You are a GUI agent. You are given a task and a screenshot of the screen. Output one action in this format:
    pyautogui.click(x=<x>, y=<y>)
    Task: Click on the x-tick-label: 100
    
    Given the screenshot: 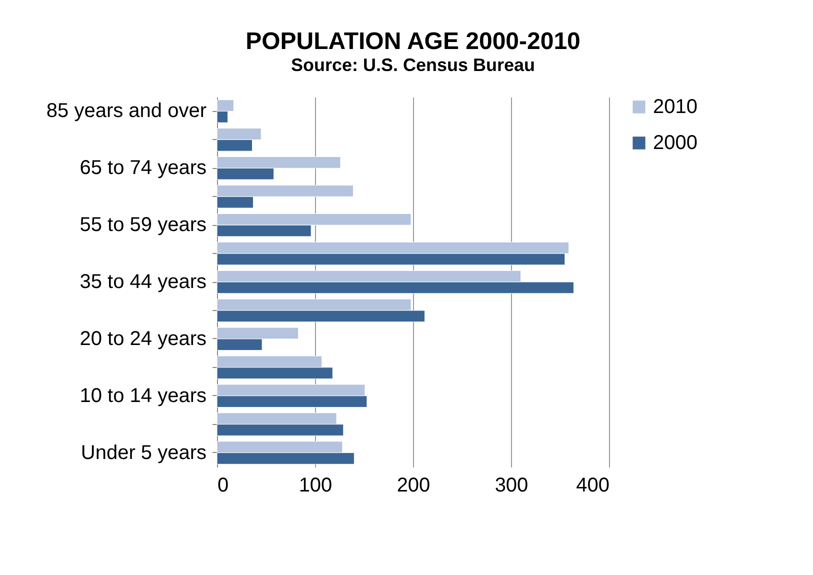 What is the action you would take?
    pyautogui.click(x=315, y=485)
    